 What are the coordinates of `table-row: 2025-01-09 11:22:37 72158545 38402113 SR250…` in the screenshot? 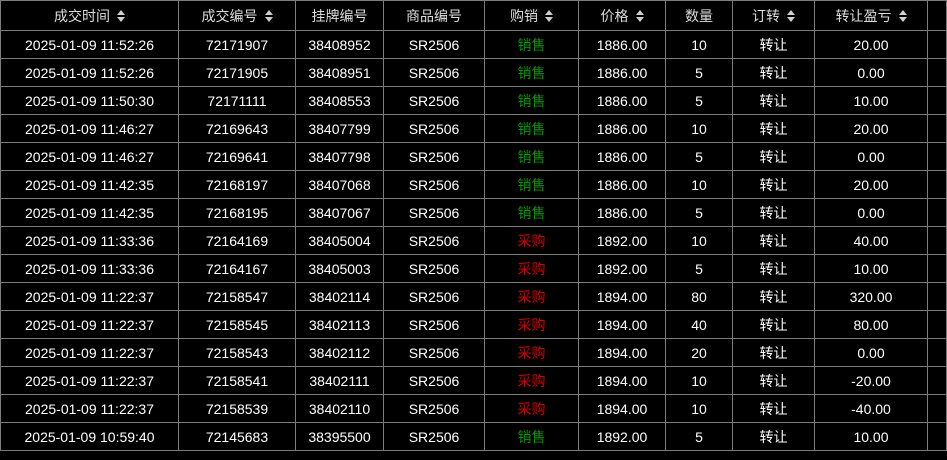 It's located at (473, 324).